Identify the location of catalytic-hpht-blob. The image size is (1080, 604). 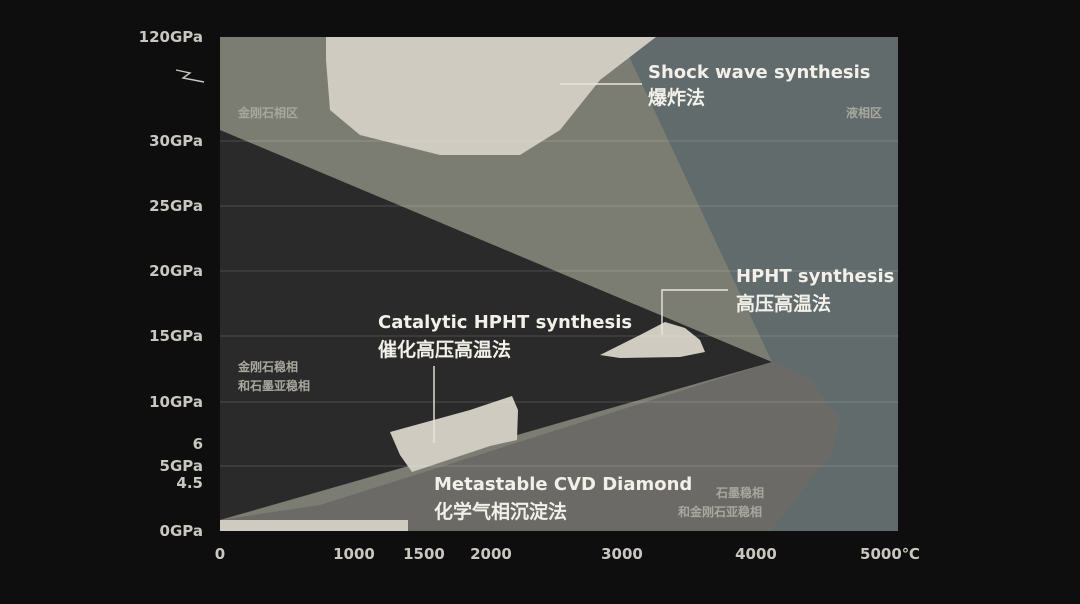
(454, 434).